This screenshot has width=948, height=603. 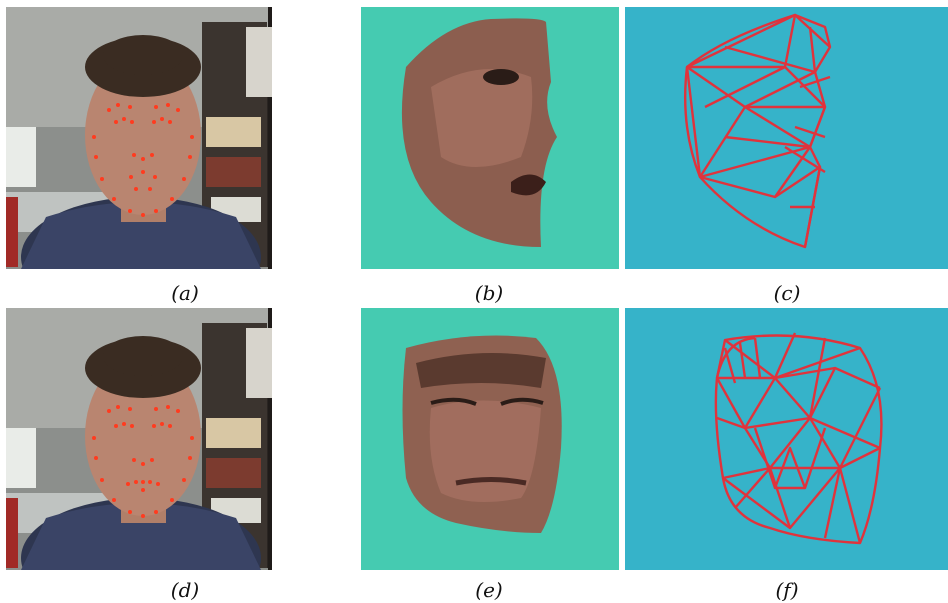 I want to click on panel-b-texture-side-view, so click(x=490, y=138).